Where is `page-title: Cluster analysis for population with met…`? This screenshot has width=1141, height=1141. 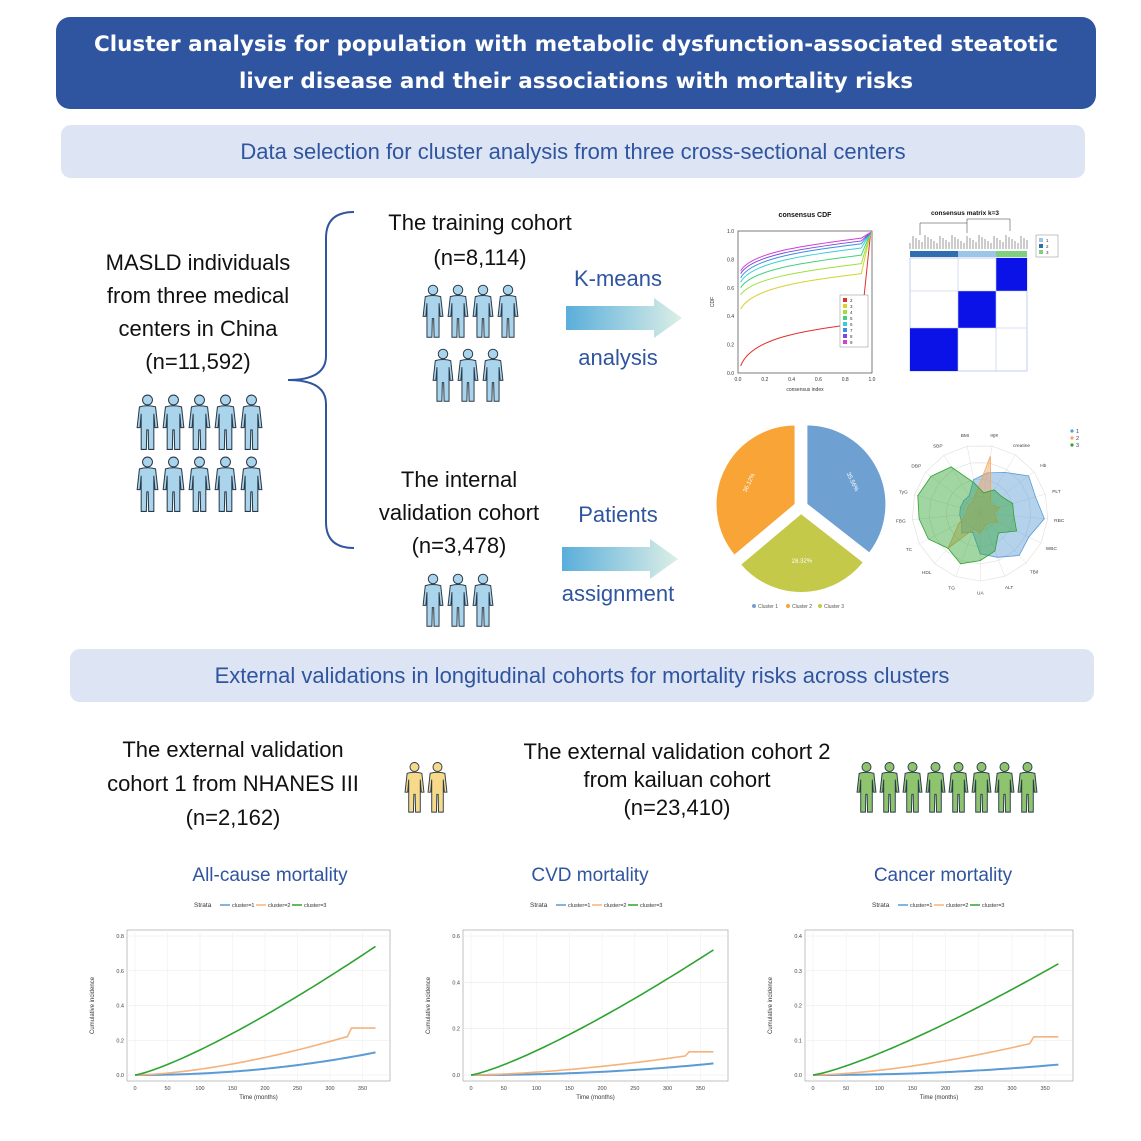 page-title: Cluster analysis for population with met… is located at coordinates (576, 63).